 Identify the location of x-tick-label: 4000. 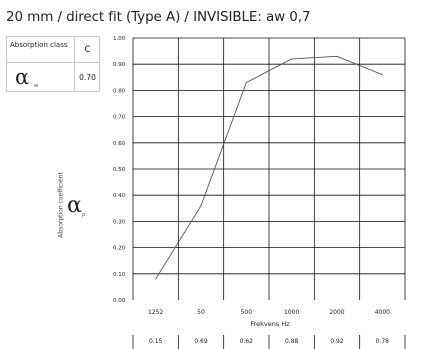
(382, 312).